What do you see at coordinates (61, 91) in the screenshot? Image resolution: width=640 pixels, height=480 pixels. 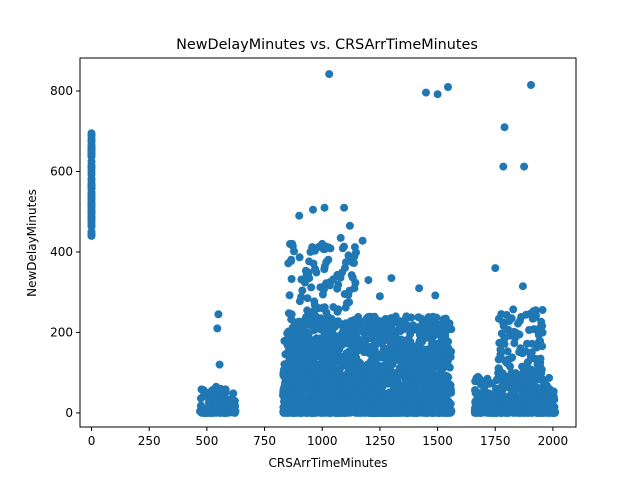 I see `y-tick-label: 800` at bounding box center [61, 91].